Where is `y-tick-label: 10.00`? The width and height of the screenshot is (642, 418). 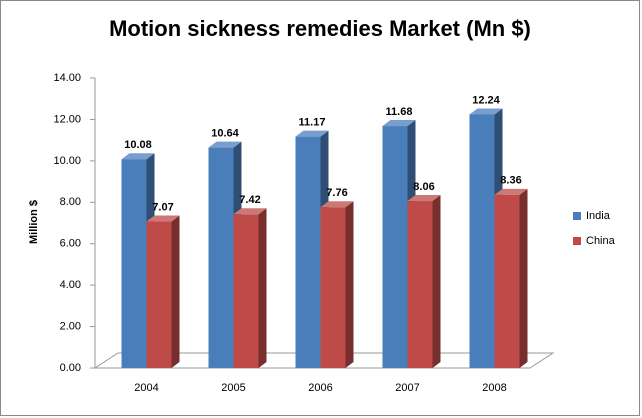 y-tick-label: 10.00 is located at coordinates (67, 161).